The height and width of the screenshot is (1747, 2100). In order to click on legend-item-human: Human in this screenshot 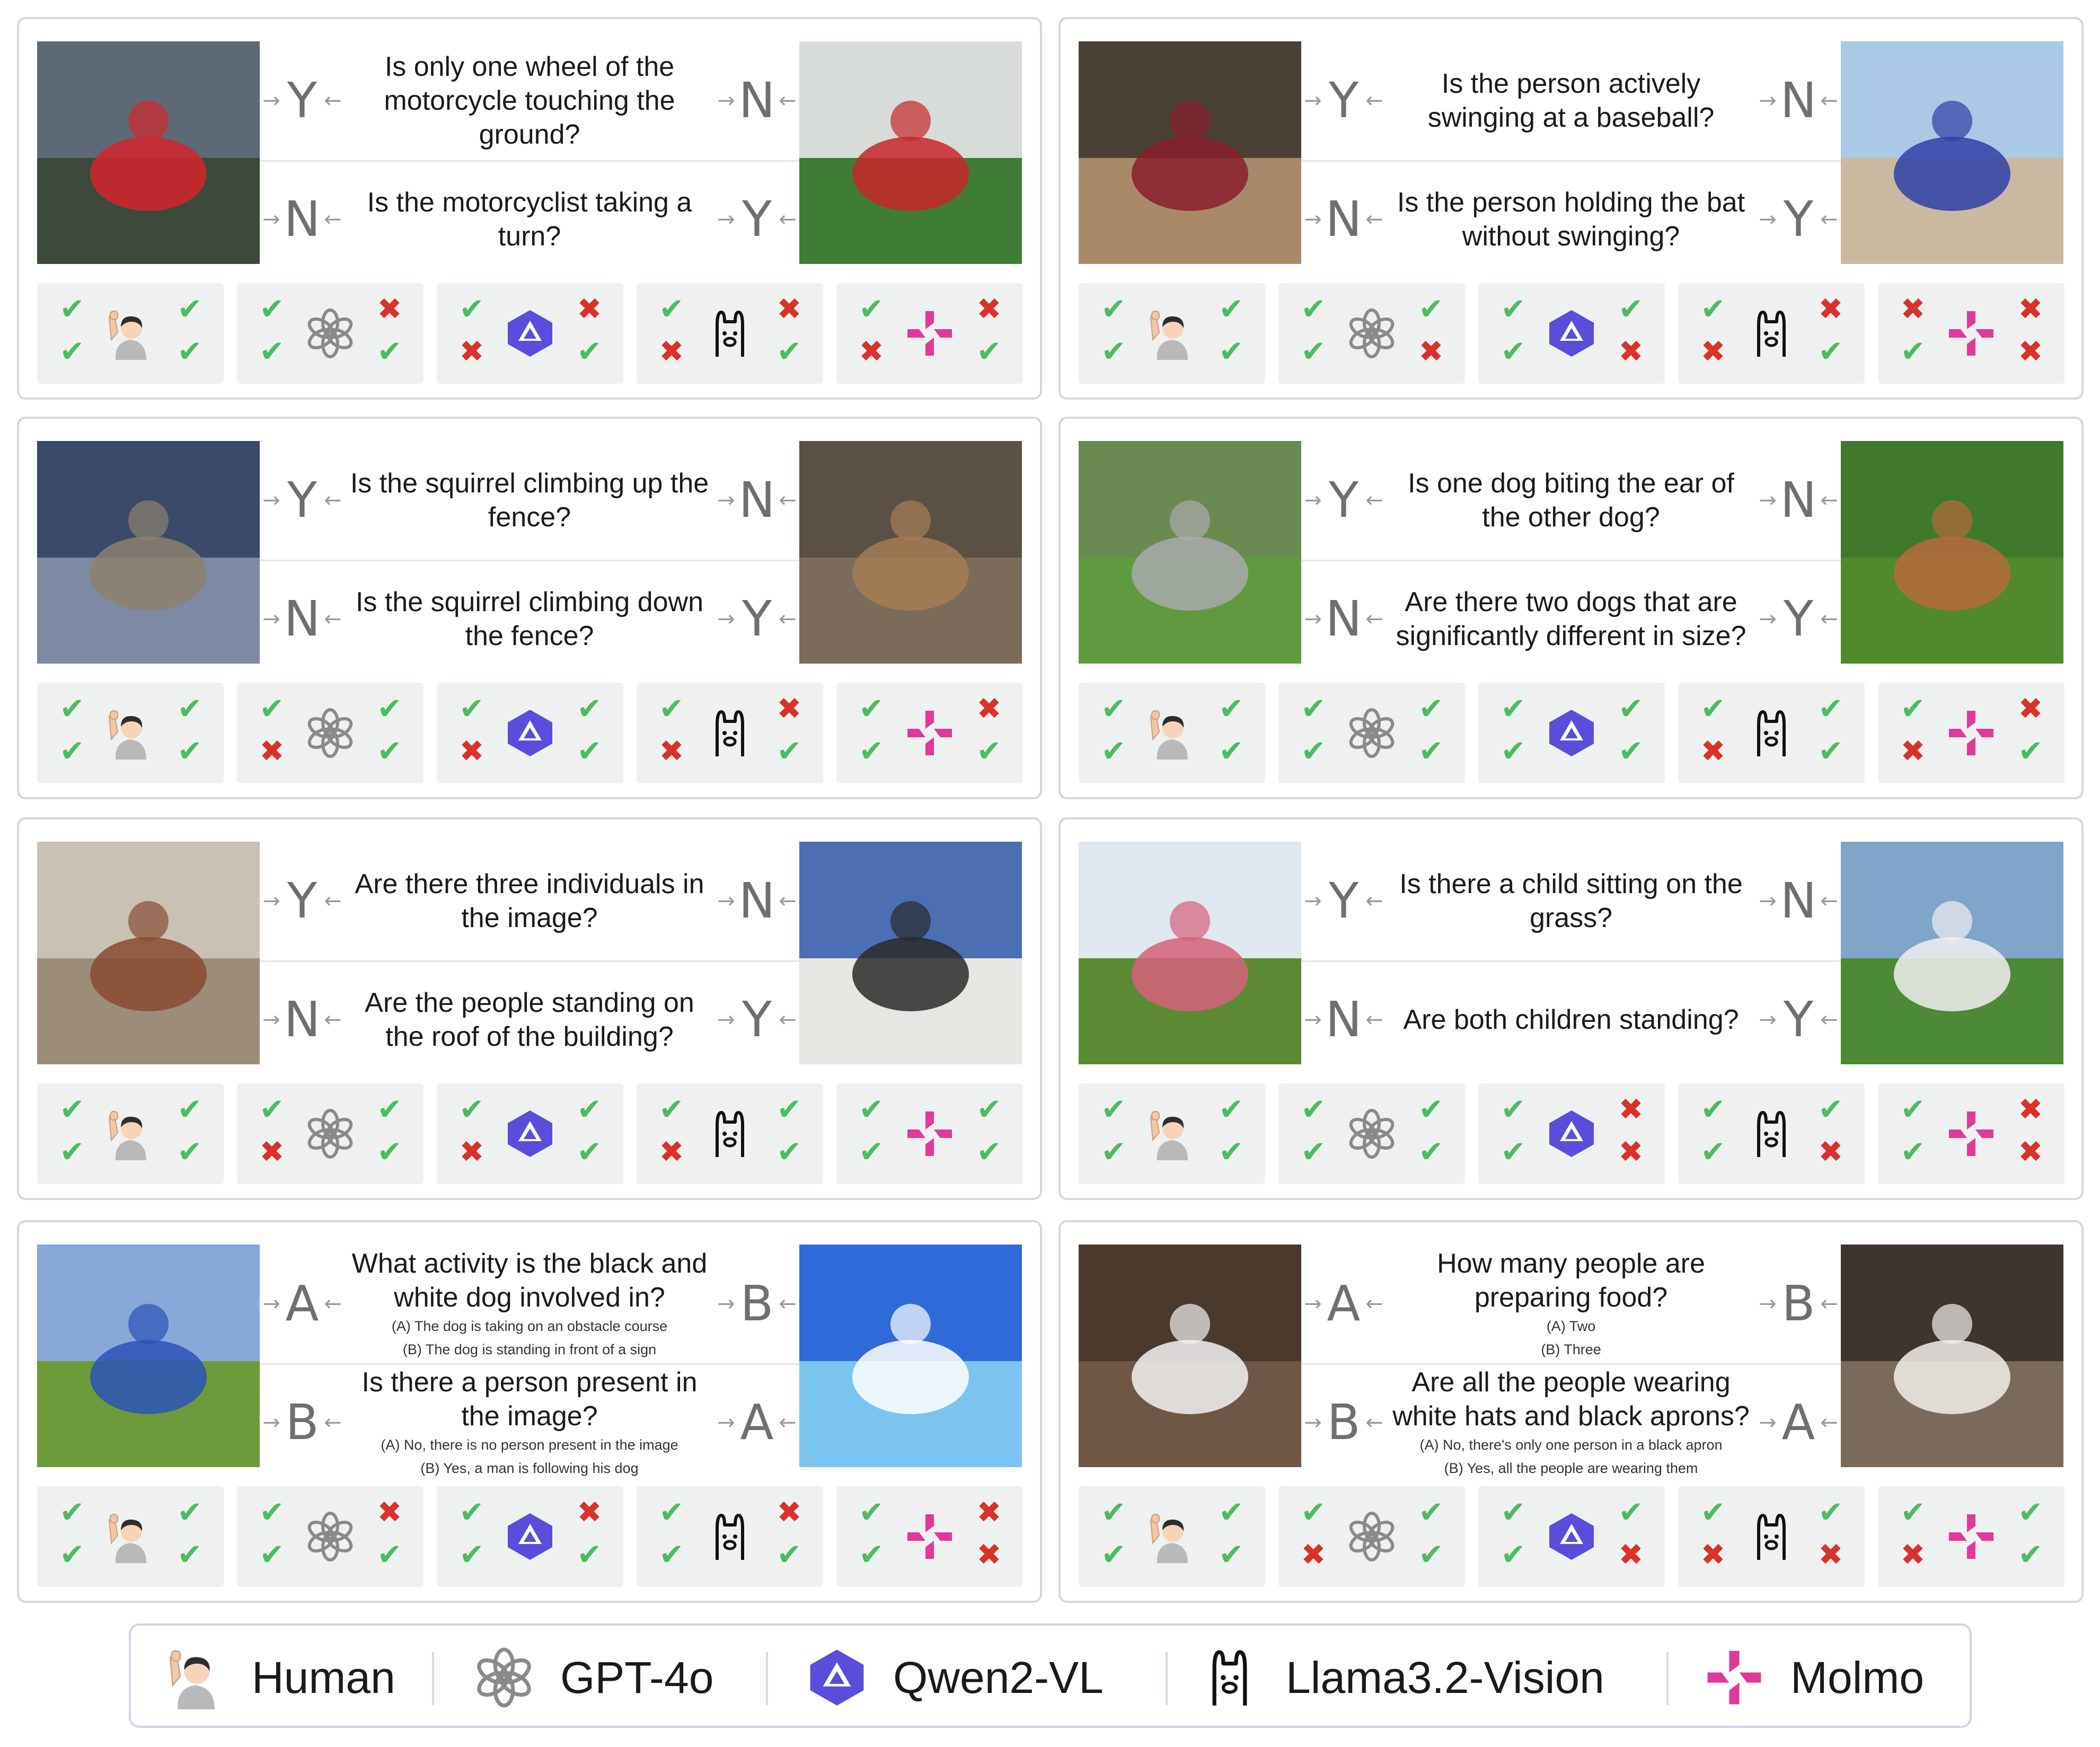, I will do `click(276, 1677)`.